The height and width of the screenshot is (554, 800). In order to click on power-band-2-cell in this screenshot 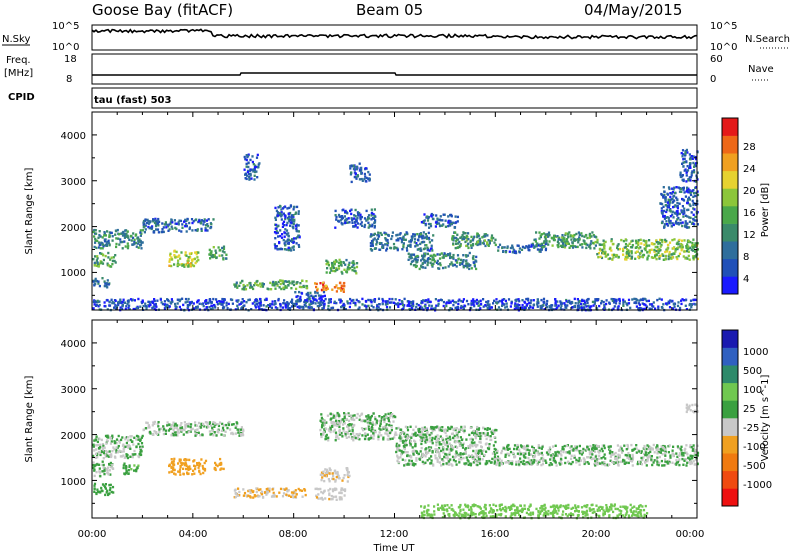, I will do `click(104, 286)`.